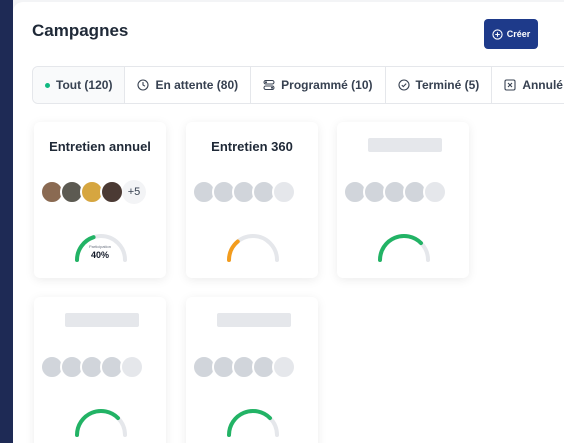  I want to click on campaign-title: Entretien 360, so click(252, 146).